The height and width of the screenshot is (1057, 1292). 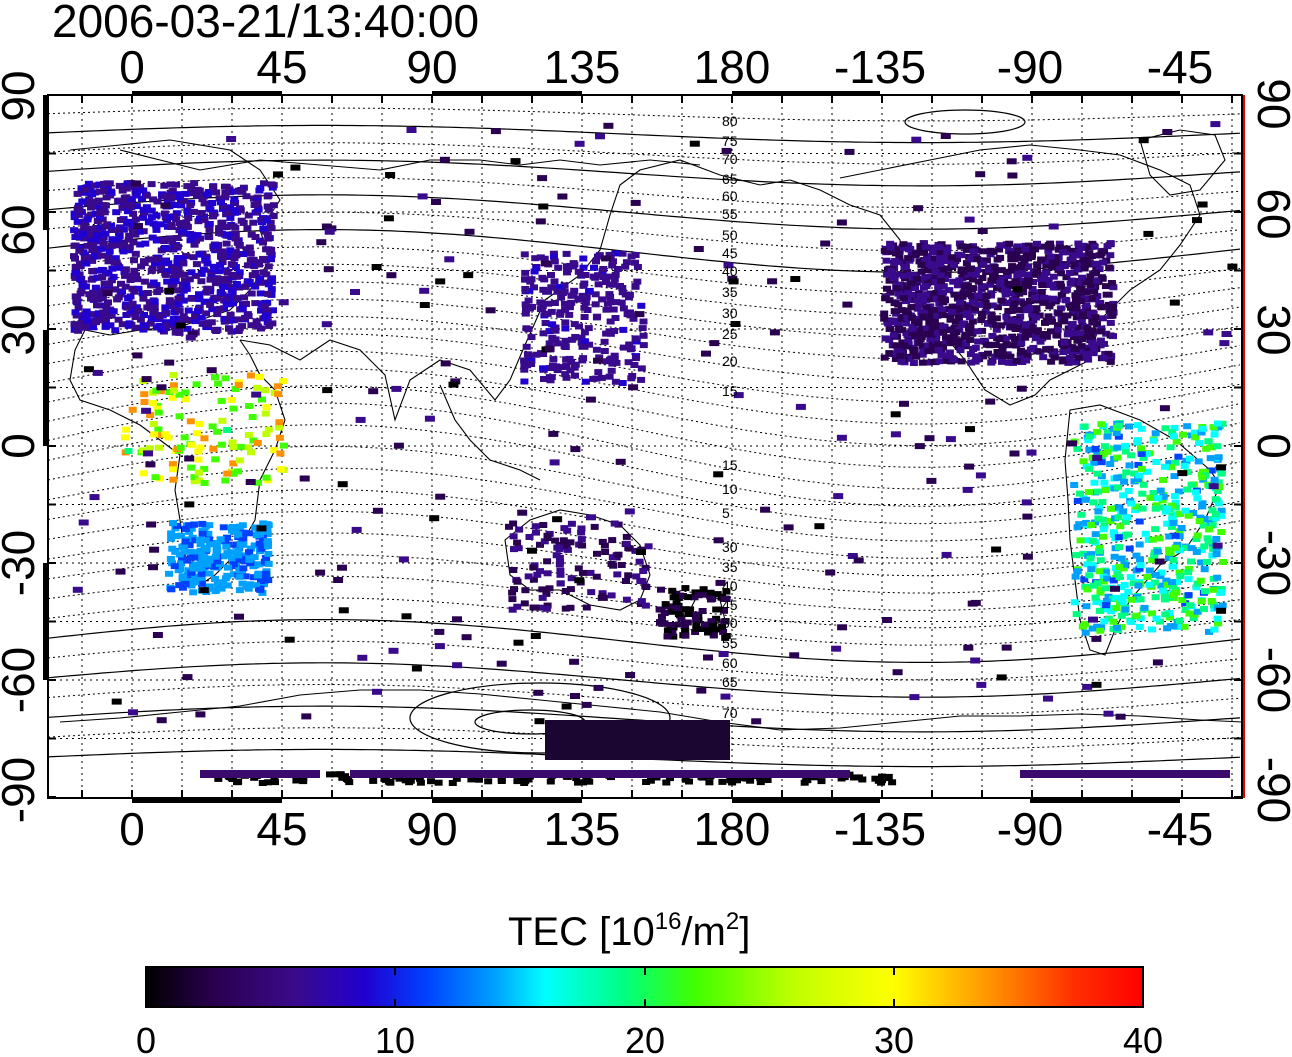 I want to click on colorbar: TEC [1016/m2] 0 10 20 30 40, so click(x=649, y=982).